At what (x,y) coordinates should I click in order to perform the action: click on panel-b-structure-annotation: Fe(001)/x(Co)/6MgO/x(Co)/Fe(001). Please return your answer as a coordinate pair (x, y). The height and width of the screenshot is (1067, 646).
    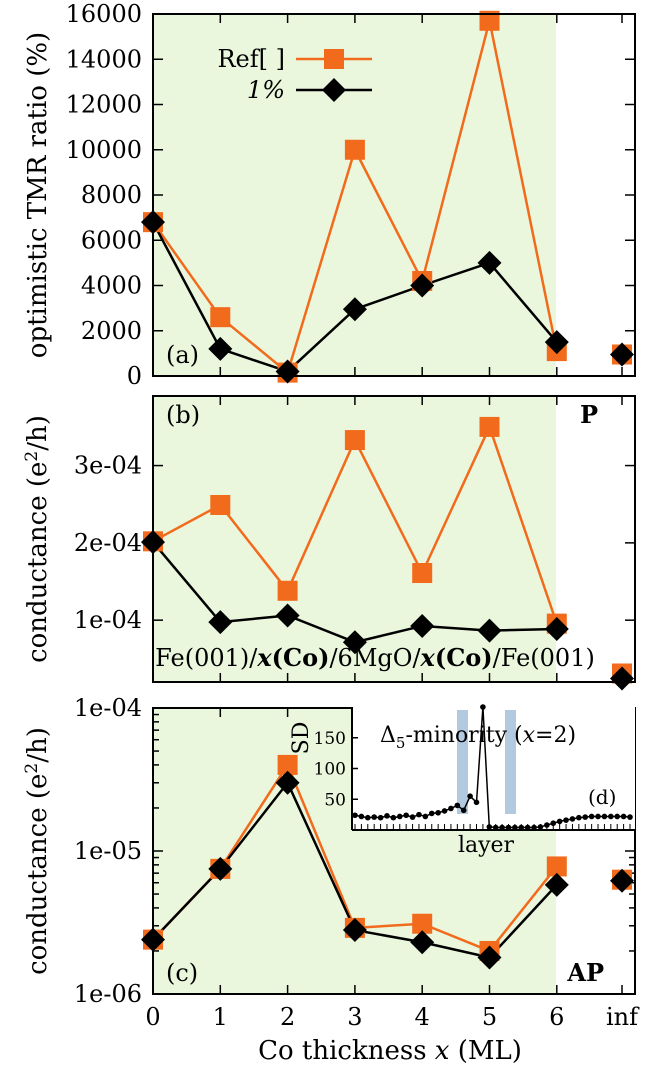
    Looking at the image, I should click on (375, 657).